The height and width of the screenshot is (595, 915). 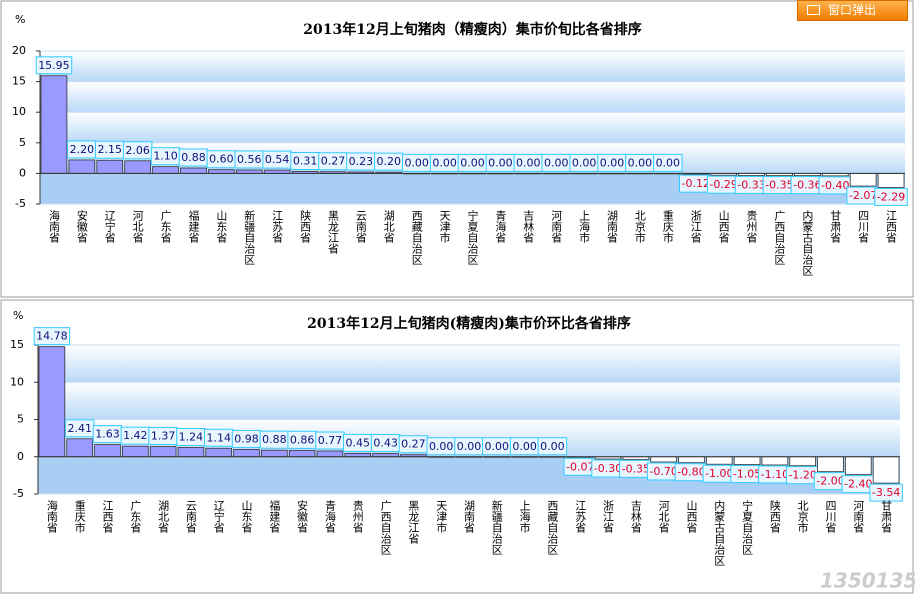 What do you see at coordinates (469, 517) in the screenshot?
I see `x-tick-label: 湖南省` at bounding box center [469, 517].